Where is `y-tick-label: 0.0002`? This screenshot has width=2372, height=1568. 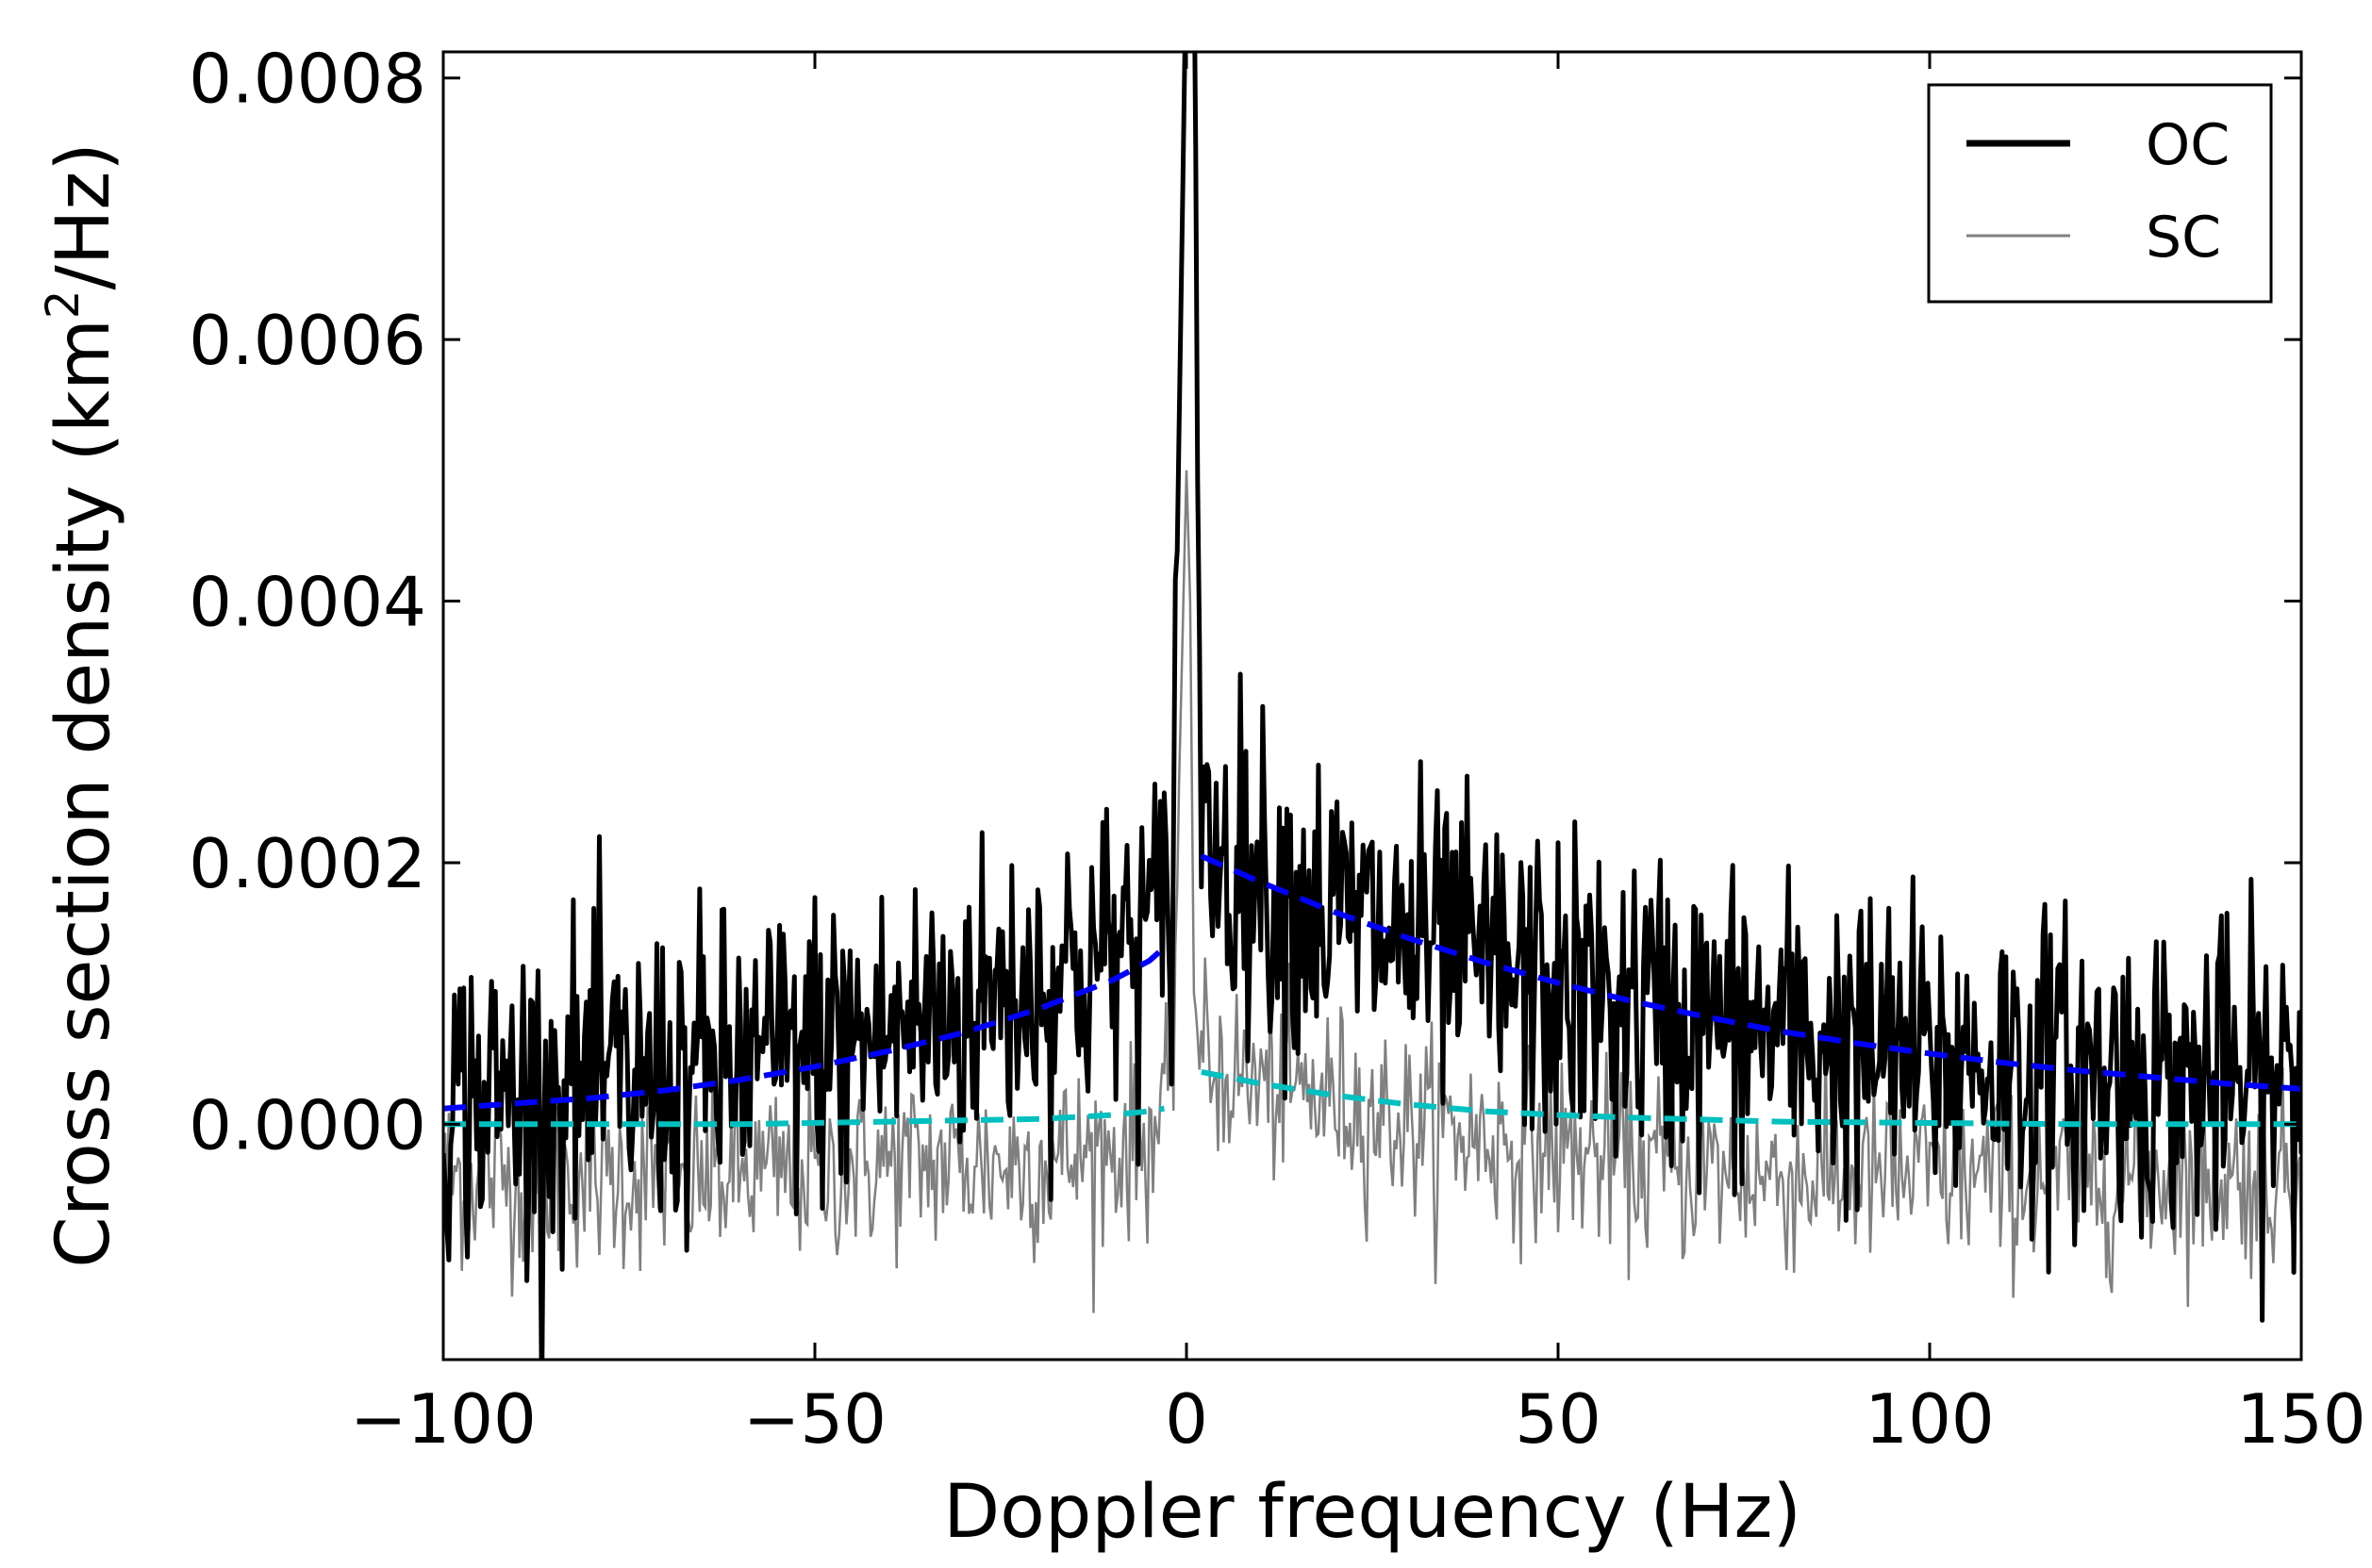
y-tick-label: 0.0002 is located at coordinates (308, 863).